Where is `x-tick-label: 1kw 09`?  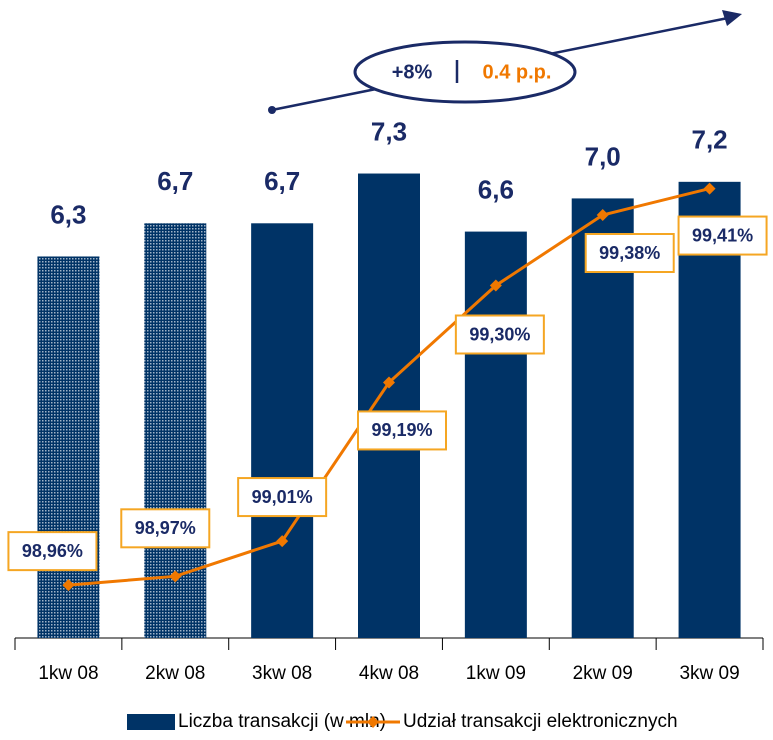 x-tick-label: 1kw 09 is located at coordinates (496, 673).